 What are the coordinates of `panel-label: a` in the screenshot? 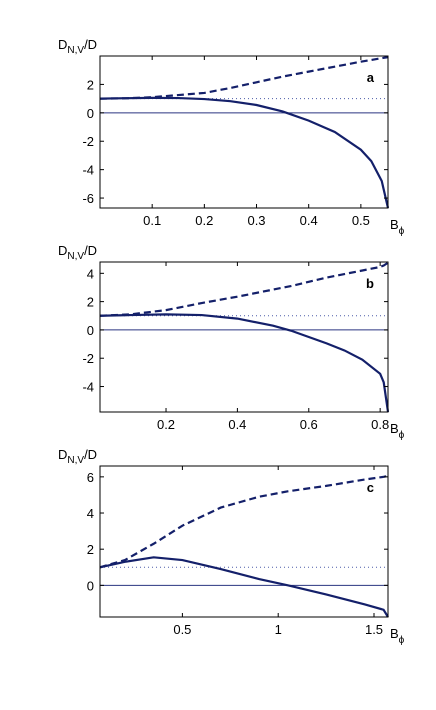 It's located at (371, 77).